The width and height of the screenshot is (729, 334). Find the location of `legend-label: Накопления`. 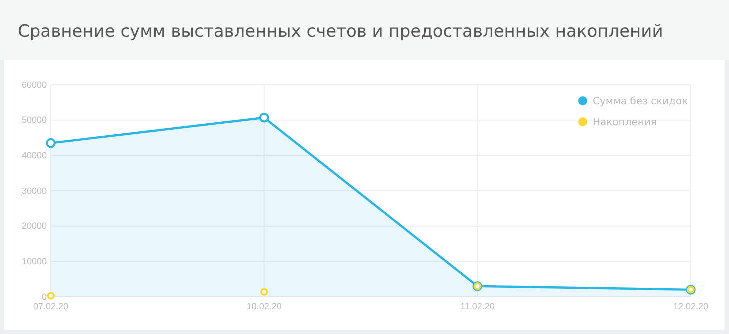

legend-label: Накопления is located at coordinates (625, 123).